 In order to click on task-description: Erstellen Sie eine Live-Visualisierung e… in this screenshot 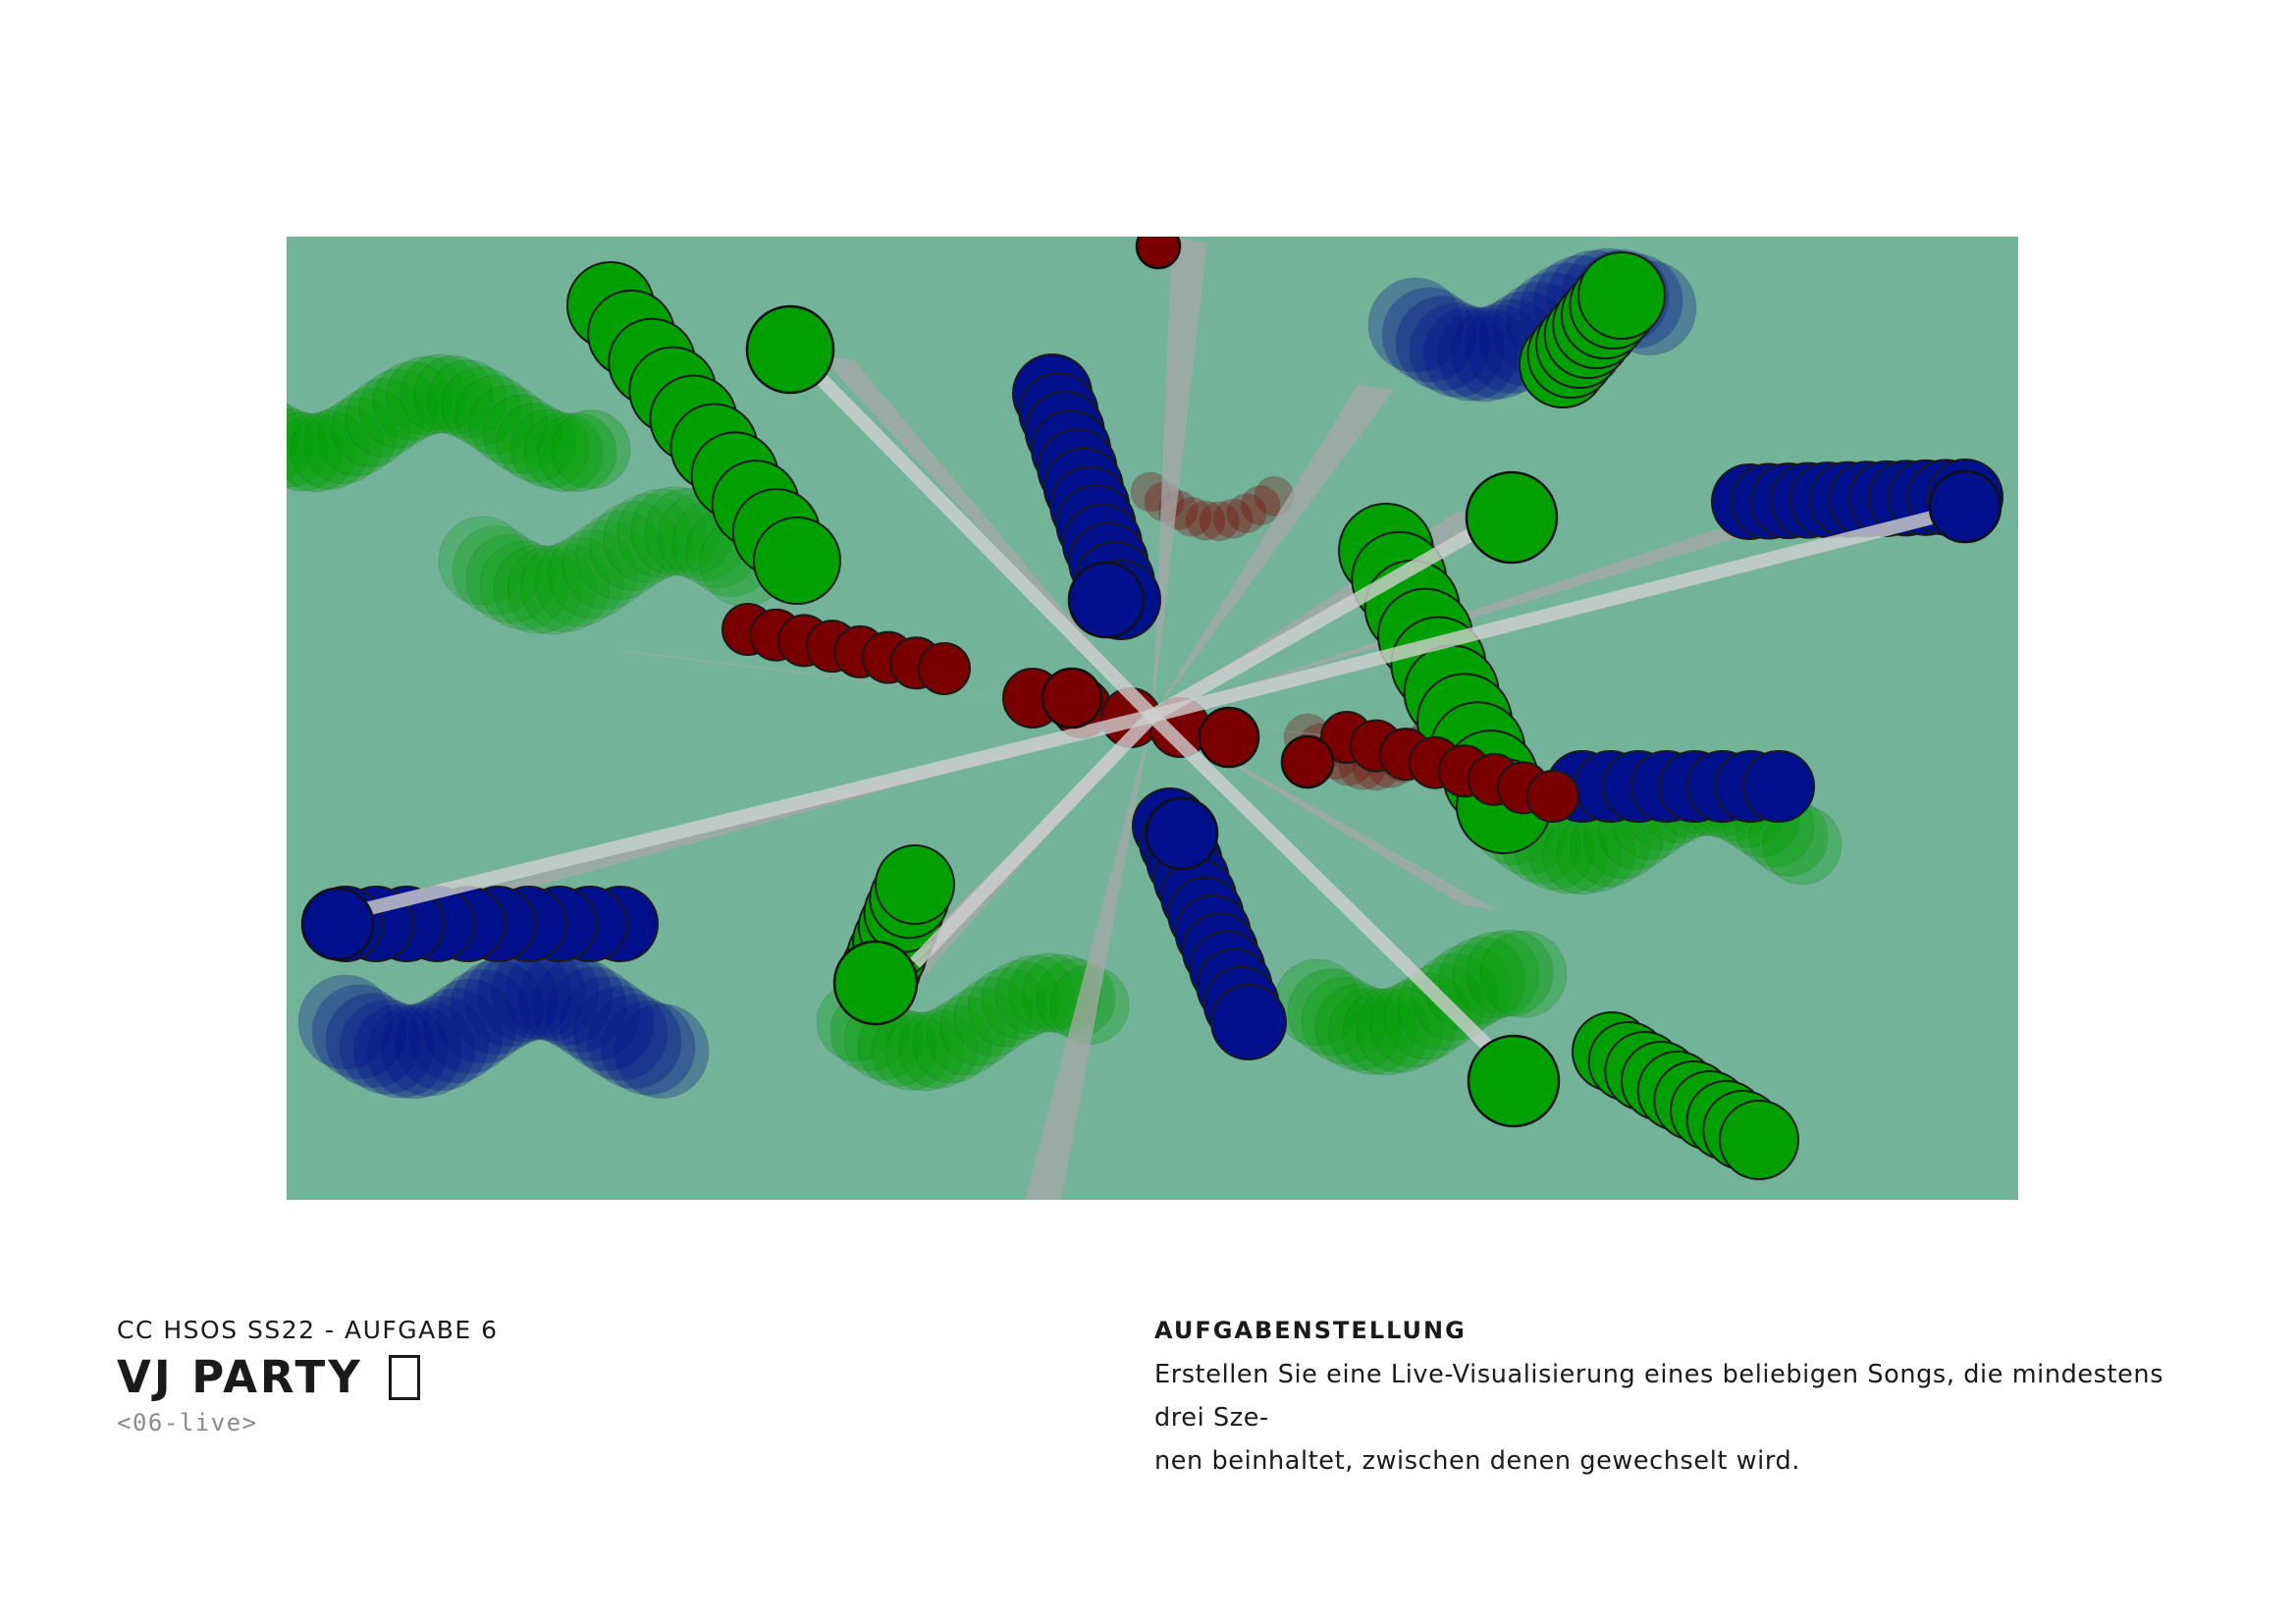, I will do `click(1674, 1418)`.